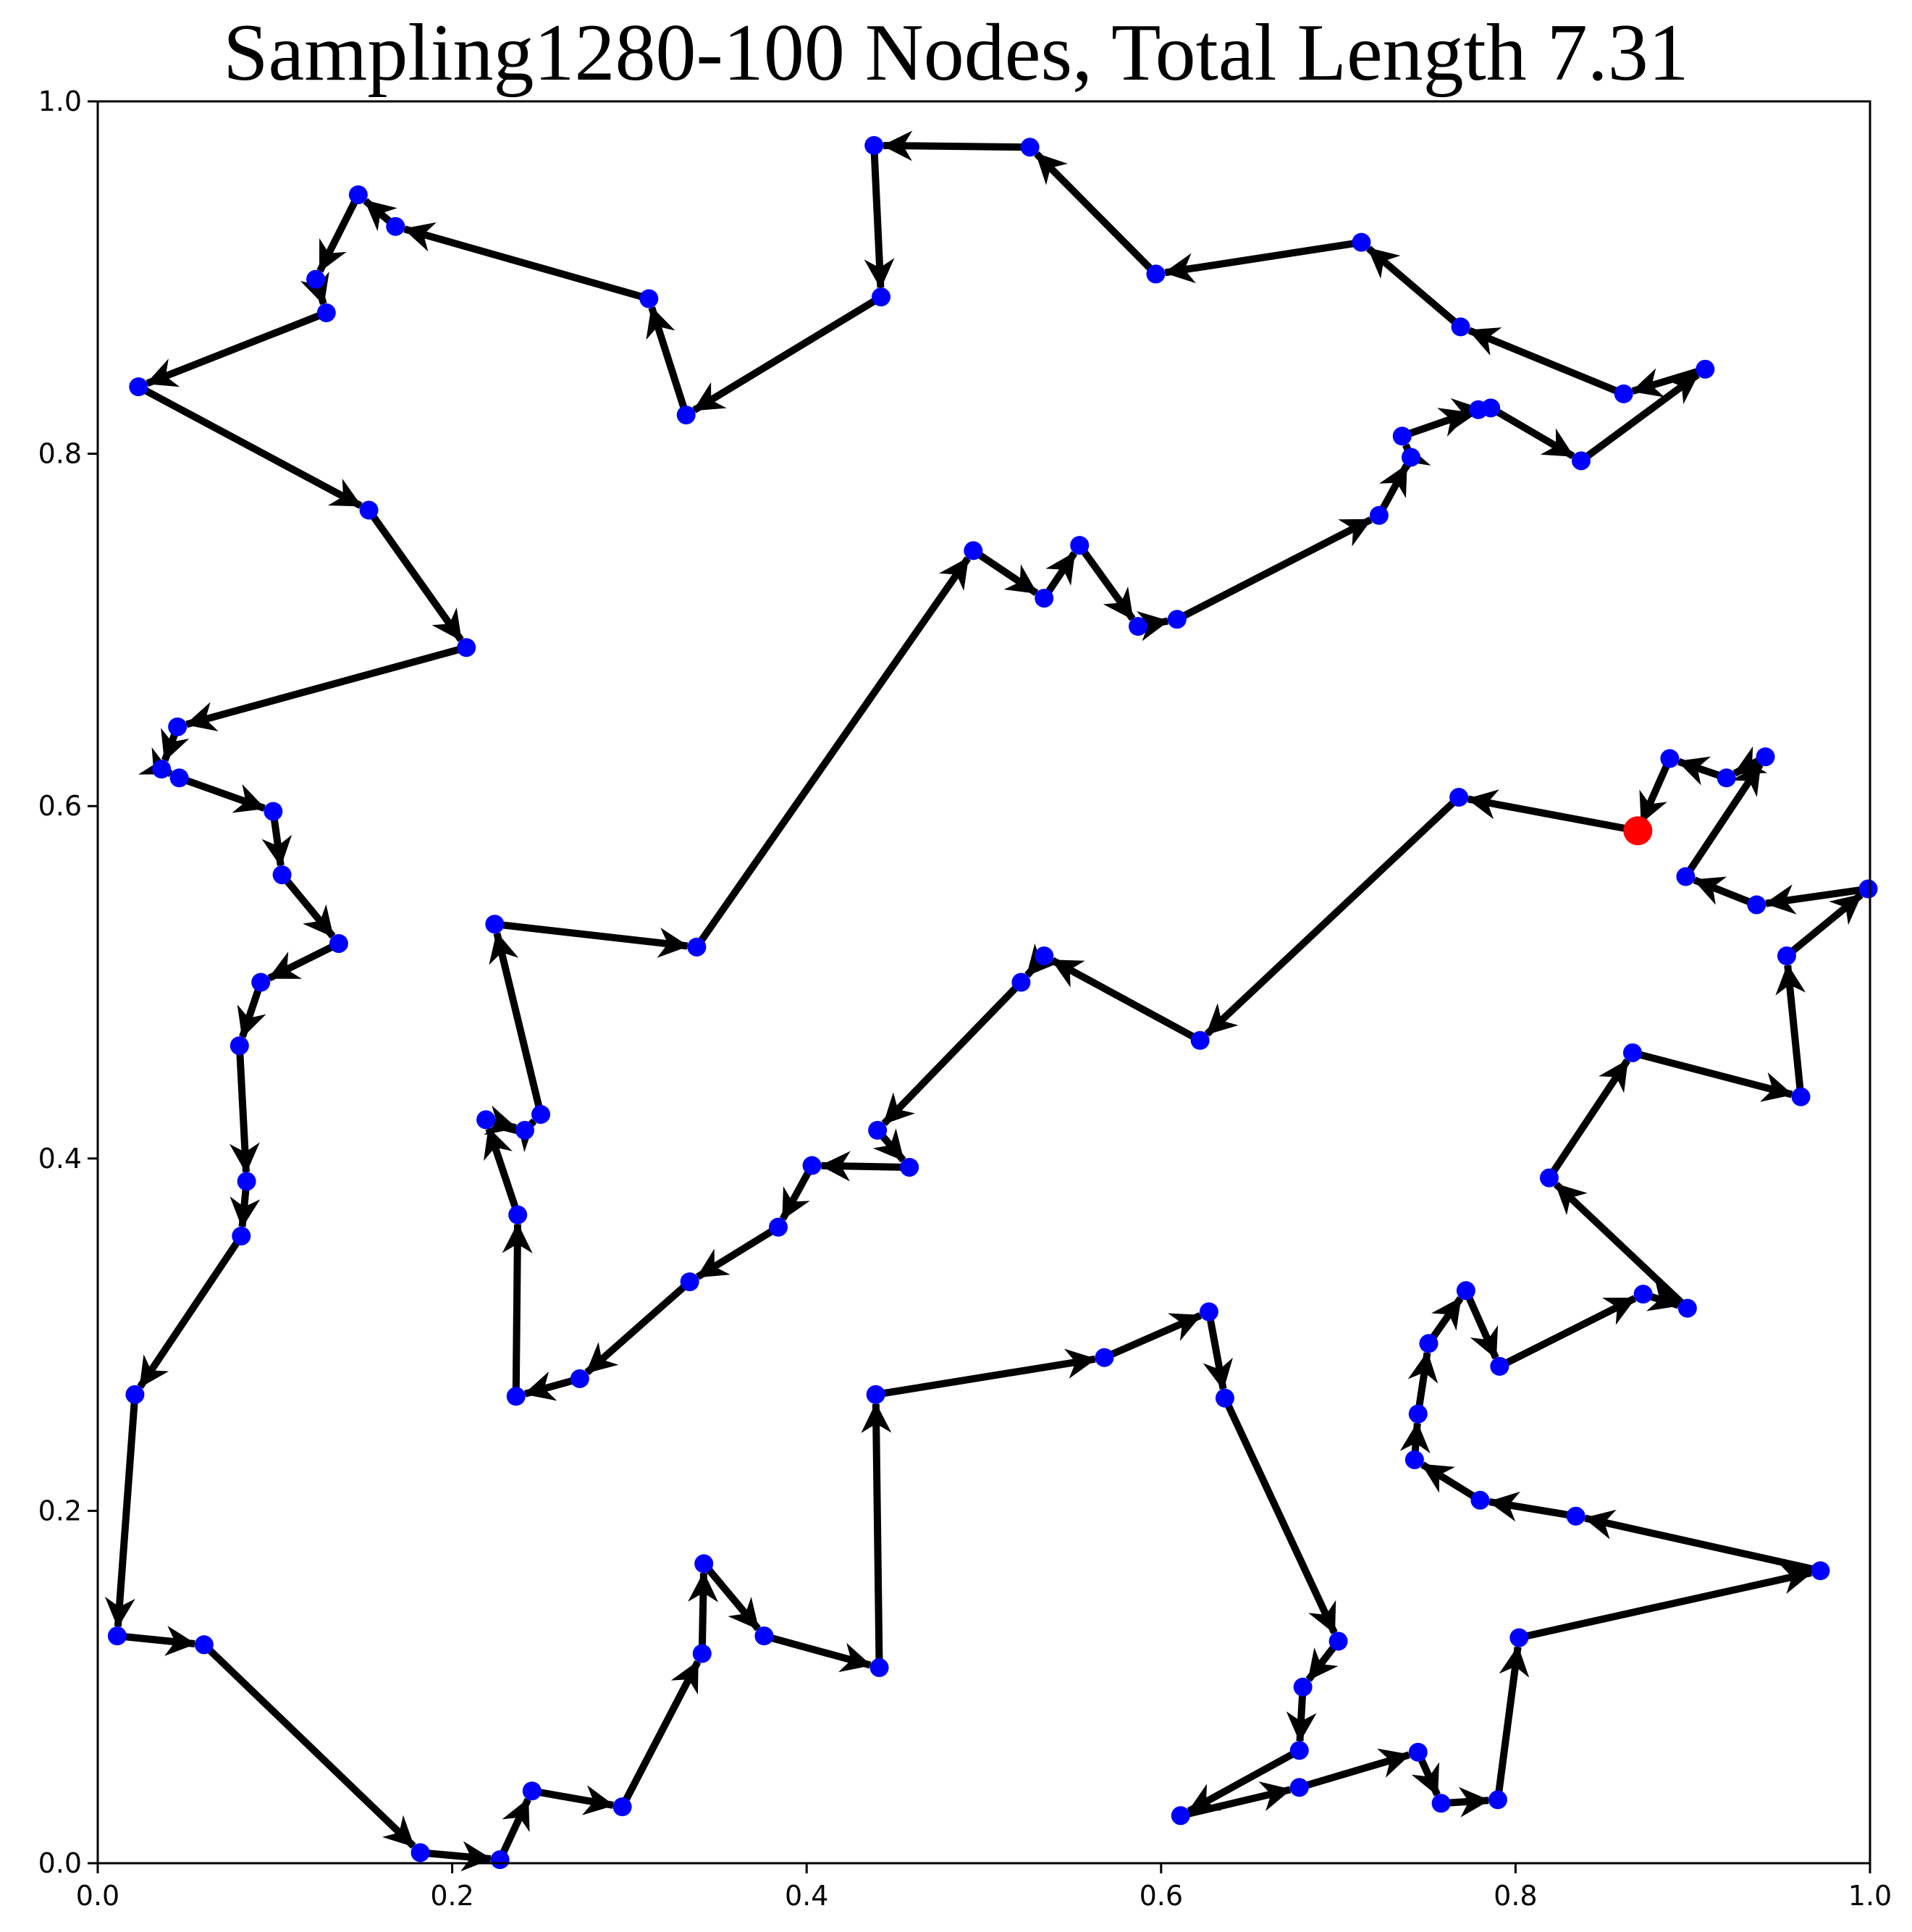  I want to click on x-tick-label: 0.8, so click(1515, 1896).